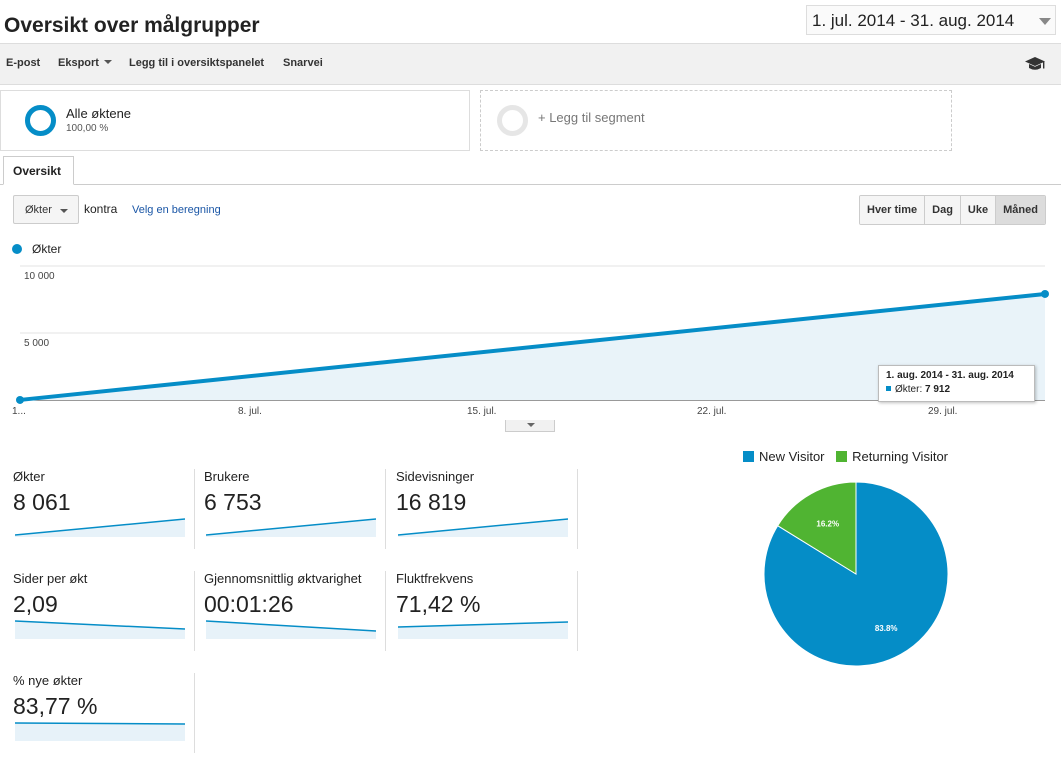  Describe the element at coordinates (35, 604) in the screenshot. I see `kpi-value: 2,09` at that location.